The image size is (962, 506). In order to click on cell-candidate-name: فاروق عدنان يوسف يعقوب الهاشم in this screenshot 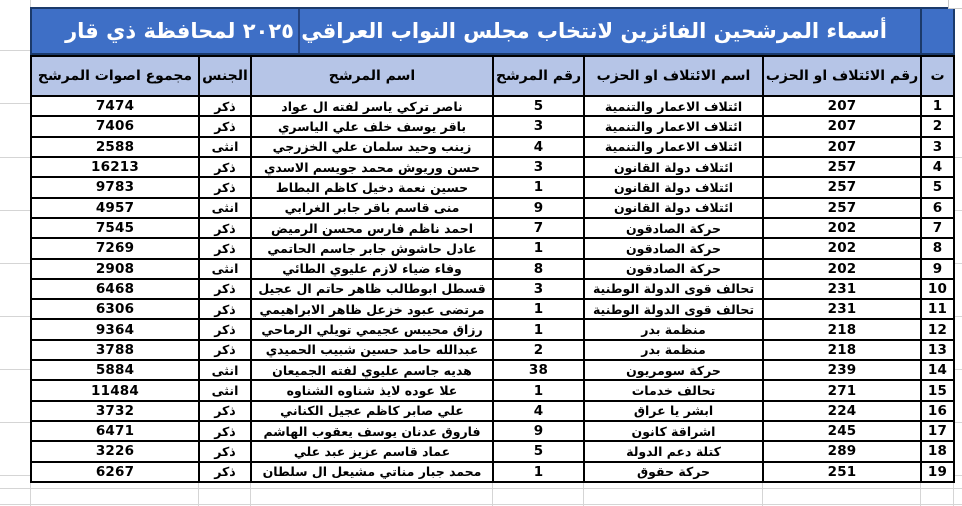, I will do `click(371, 432)`.